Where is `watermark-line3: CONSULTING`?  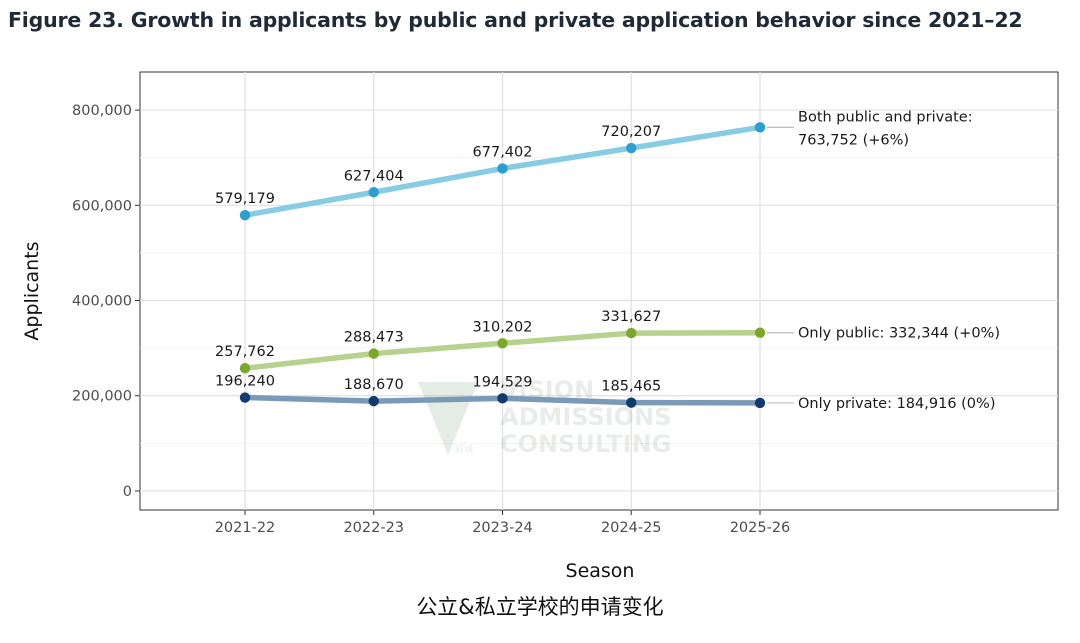
watermark-line3: CONSULTING is located at coordinates (585, 444).